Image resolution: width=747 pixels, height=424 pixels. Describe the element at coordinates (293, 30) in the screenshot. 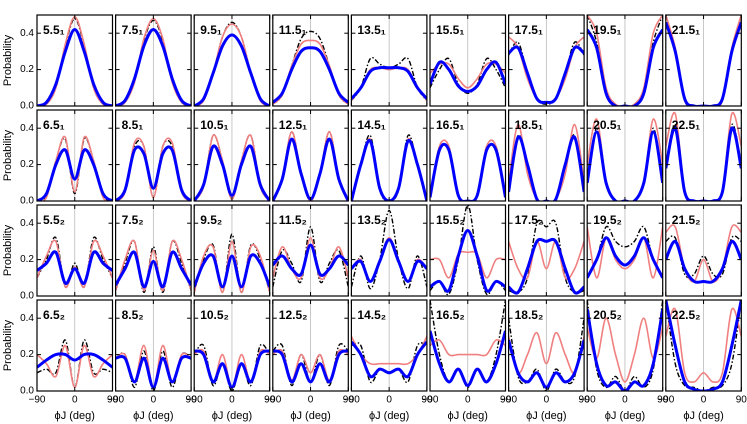

I see `panel-title: 11.5₁` at that location.